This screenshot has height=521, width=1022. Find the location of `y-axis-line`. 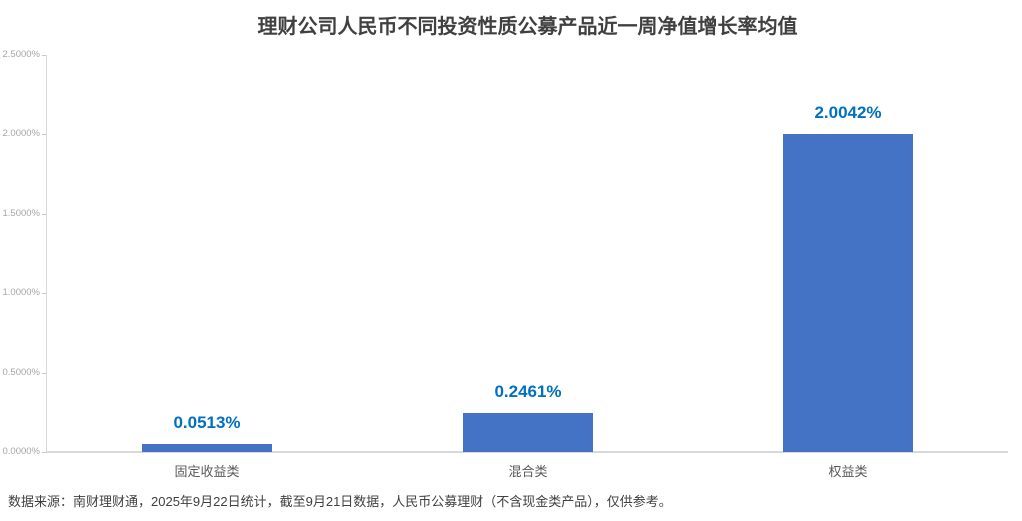

y-axis-line is located at coordinates (46, 253).